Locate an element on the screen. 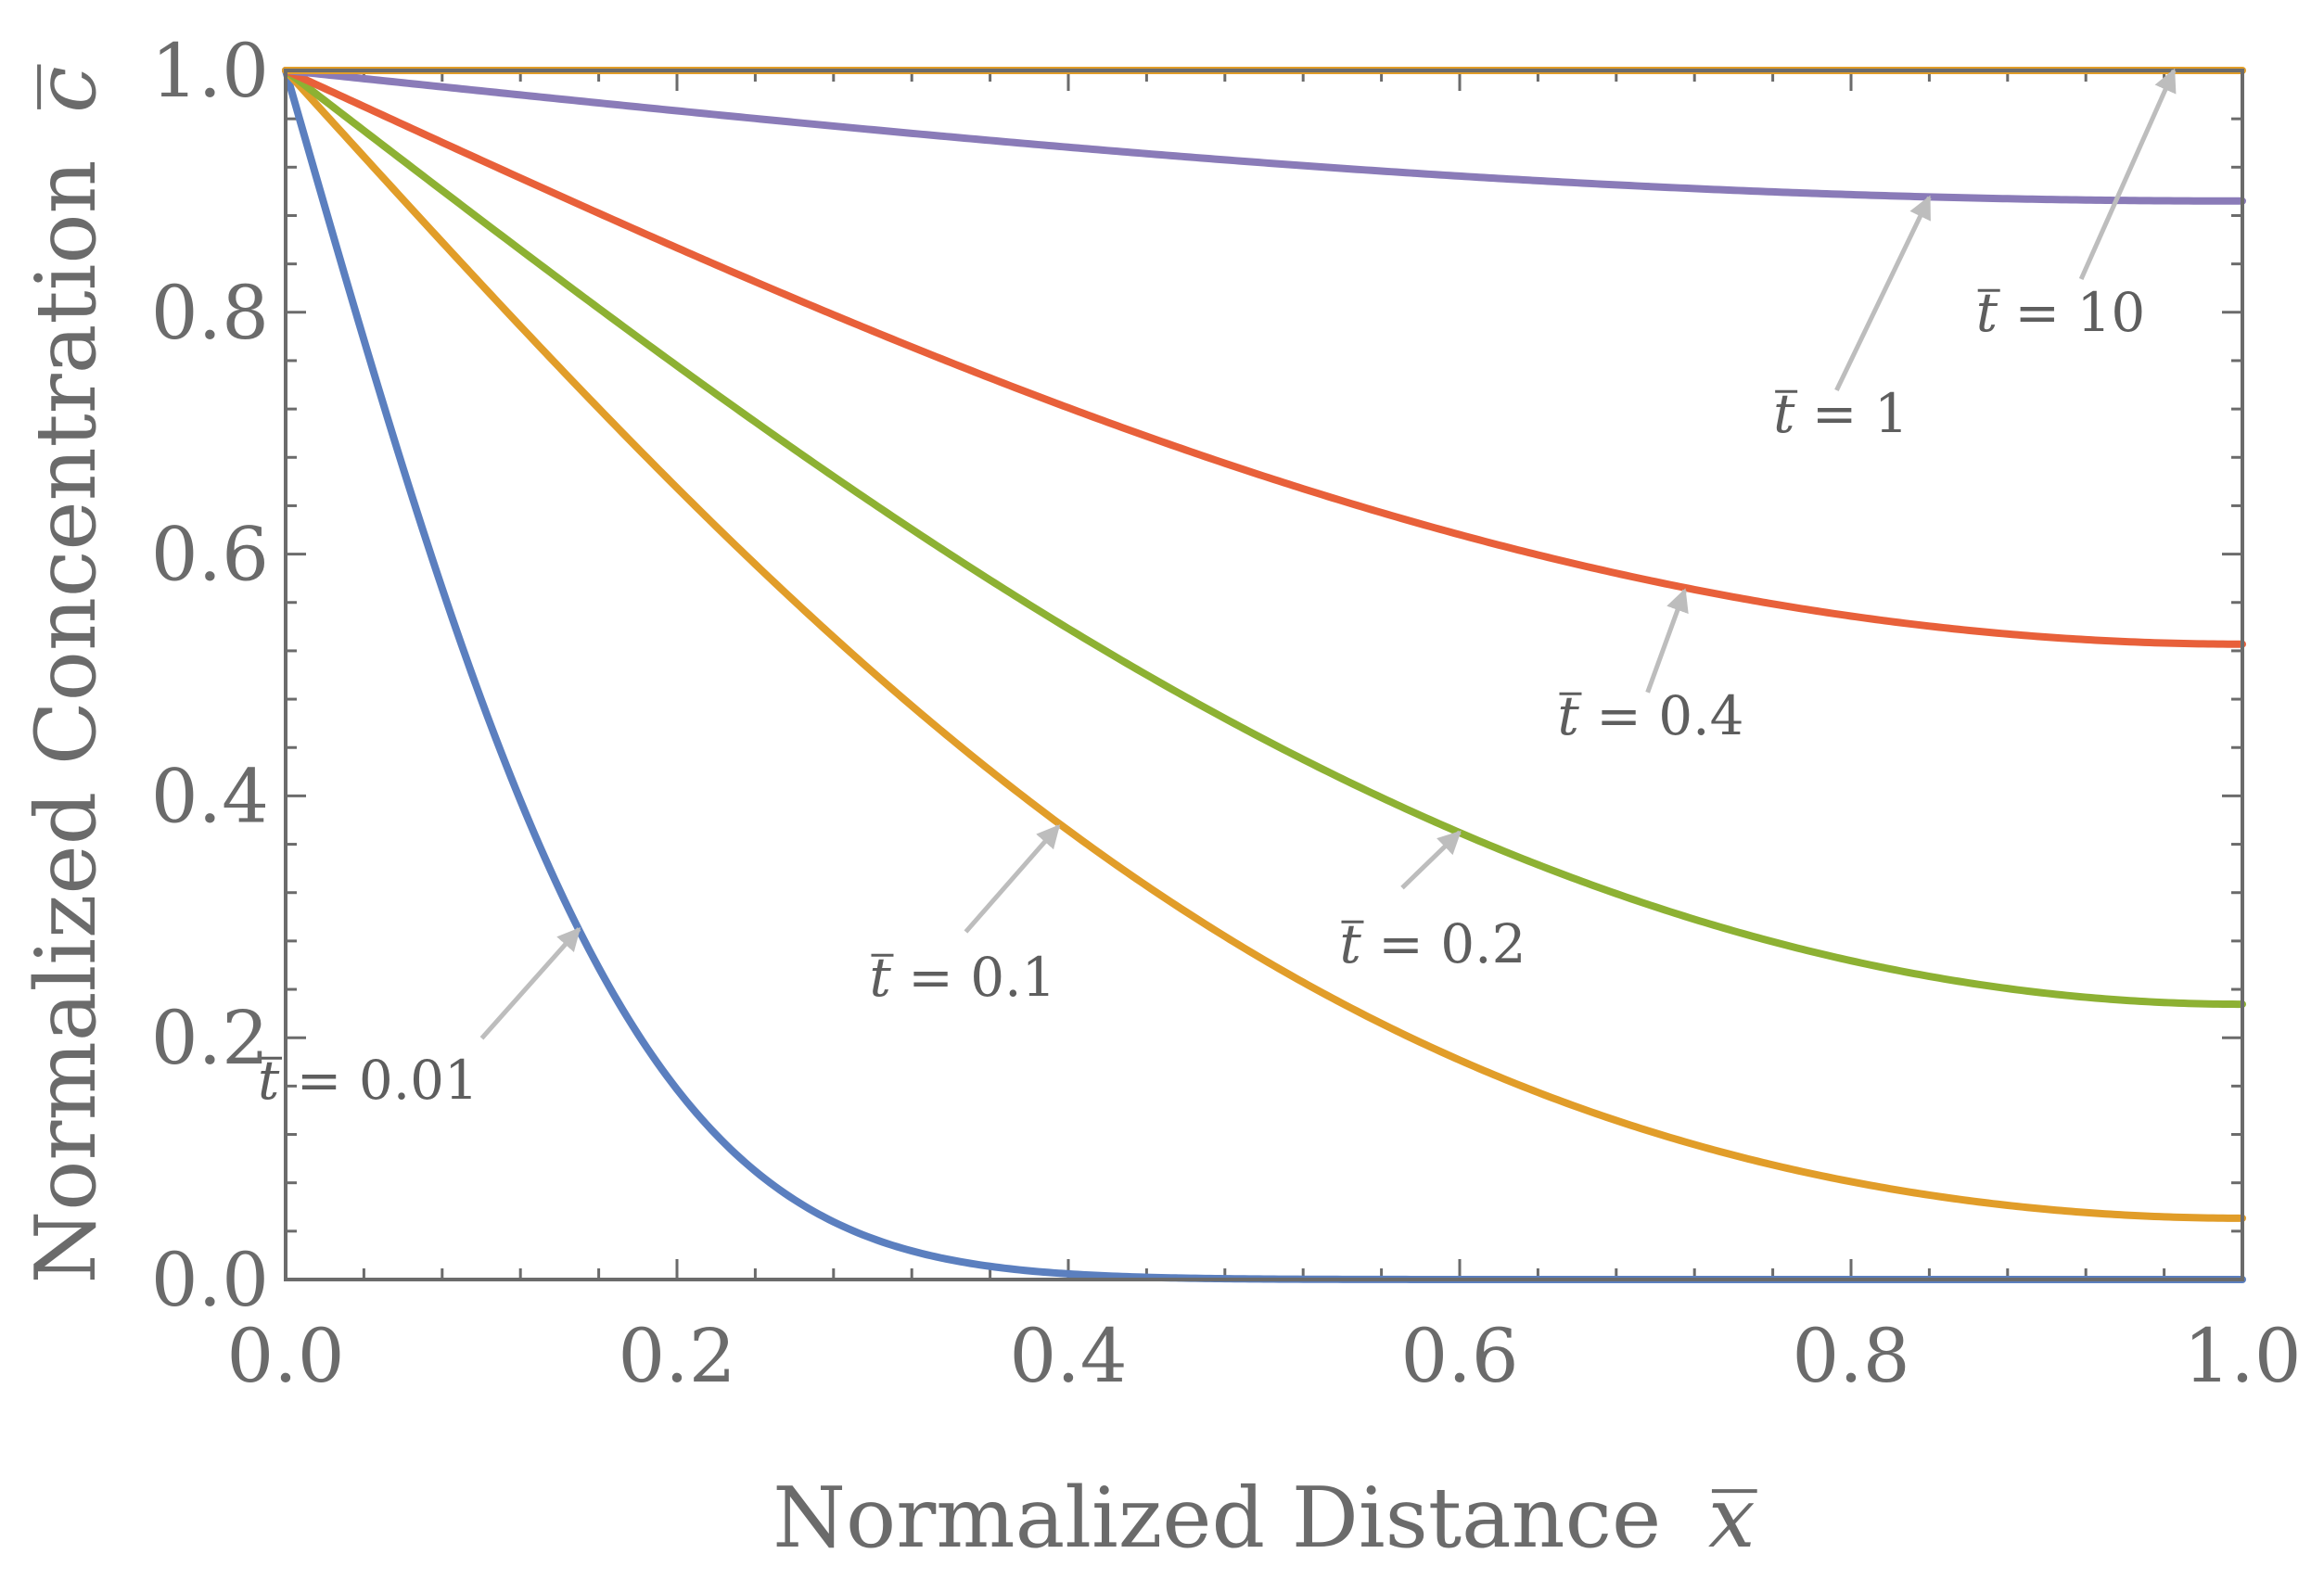 The height and width of the screenshot is (1579, 2324). annotation-label: t = 0.01 is located at coordinates (369, 1080).